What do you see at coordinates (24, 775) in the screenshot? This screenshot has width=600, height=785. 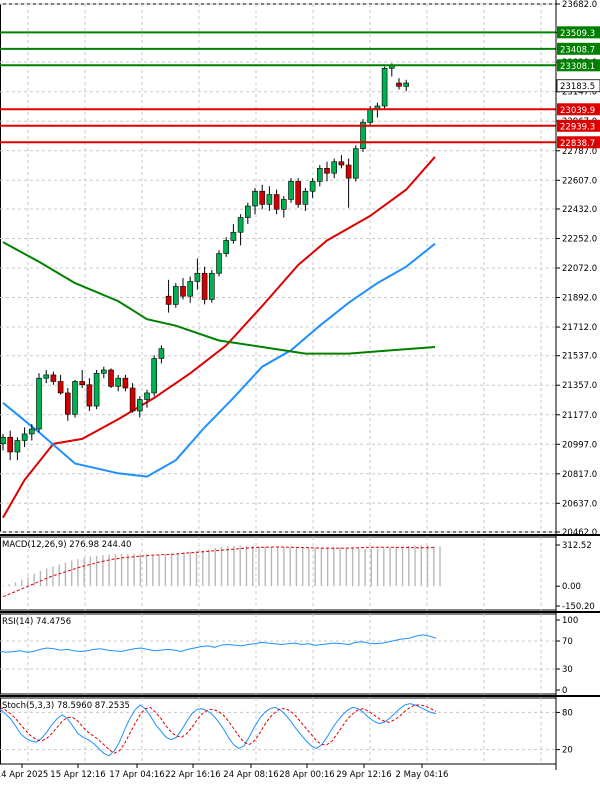 I see `time-tick-label: 14 Apr 2025` at bounding box center [24, 775].